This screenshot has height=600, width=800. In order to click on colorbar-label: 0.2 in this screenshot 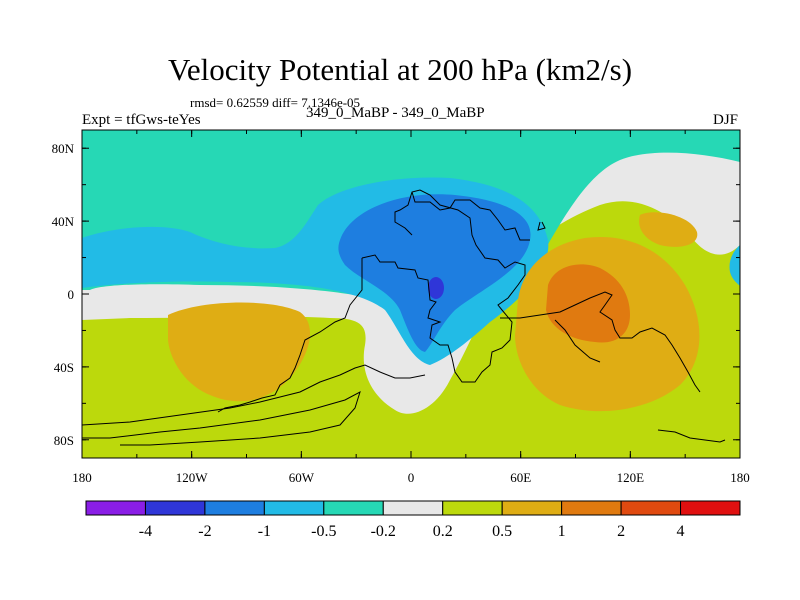, I will do `click(443, 531)`.